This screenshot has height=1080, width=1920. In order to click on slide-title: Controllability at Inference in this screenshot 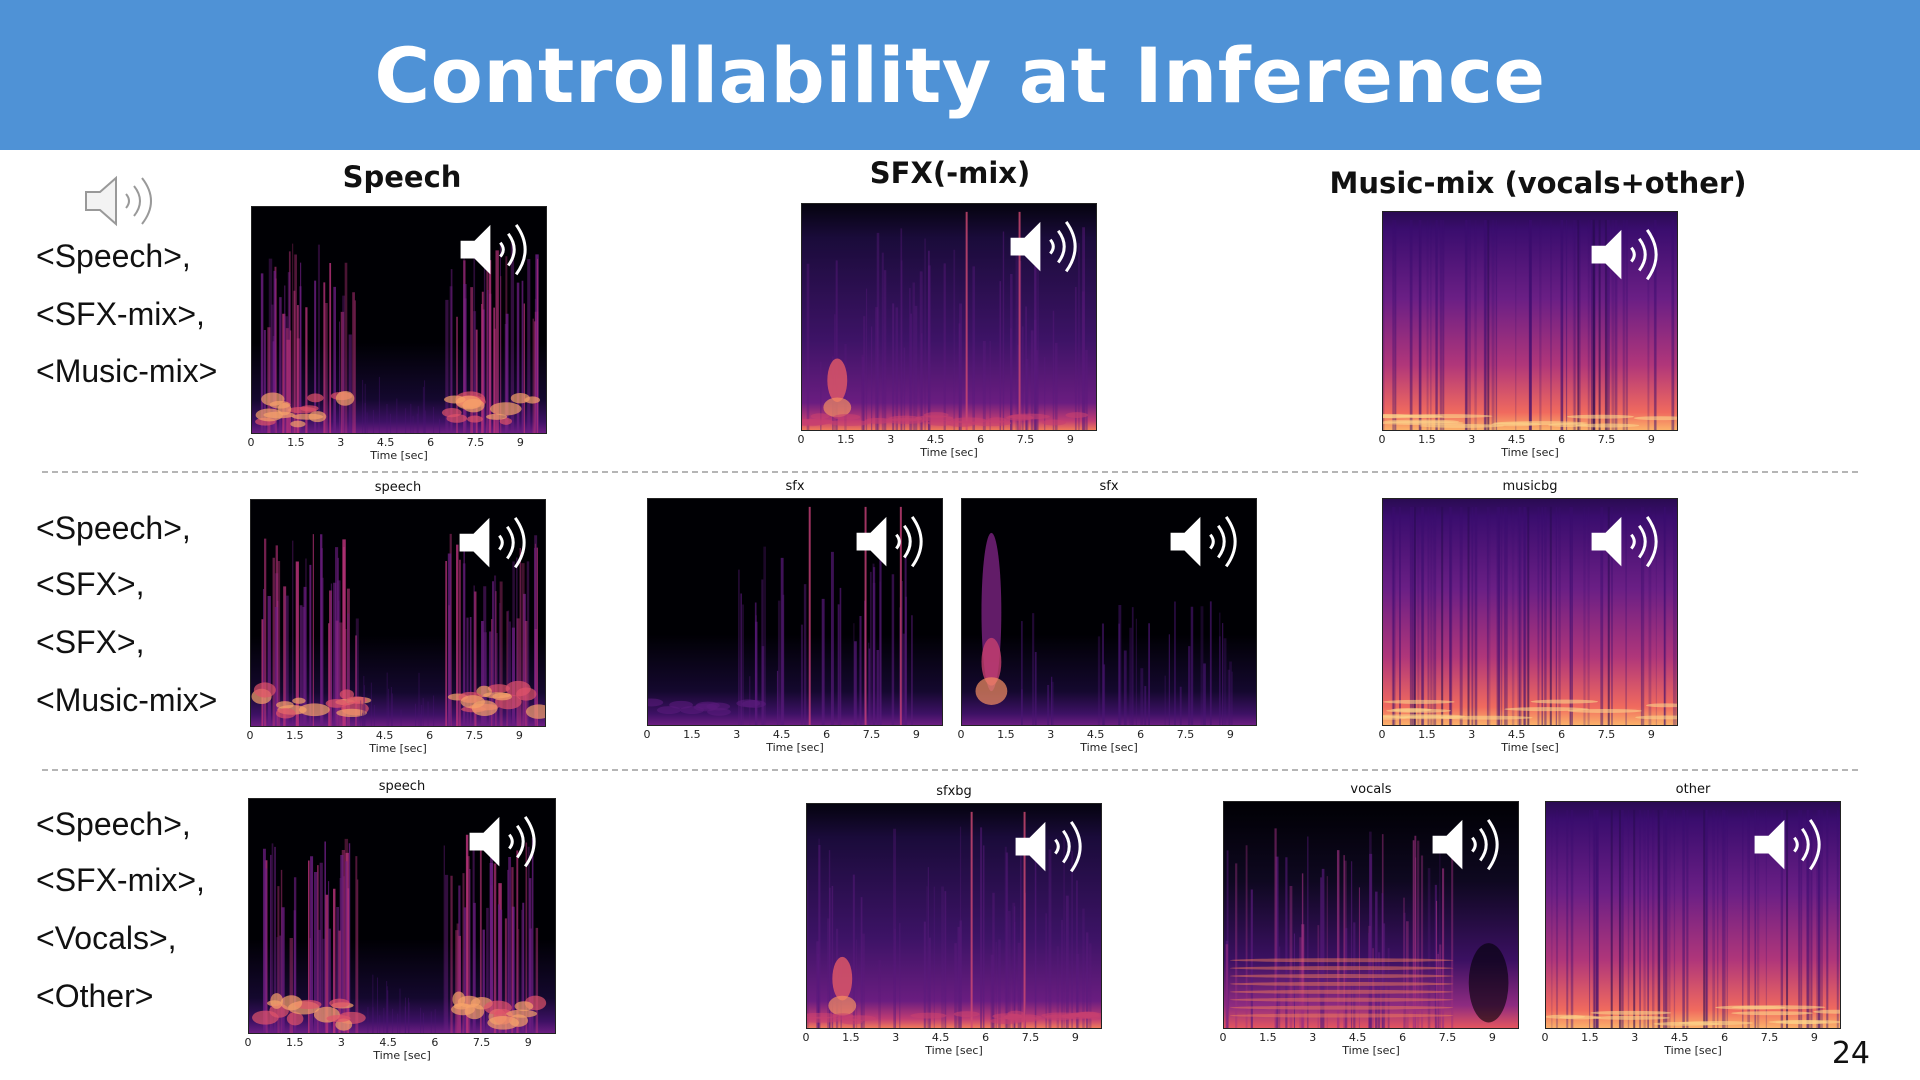, I will do `click(960, 75)`.